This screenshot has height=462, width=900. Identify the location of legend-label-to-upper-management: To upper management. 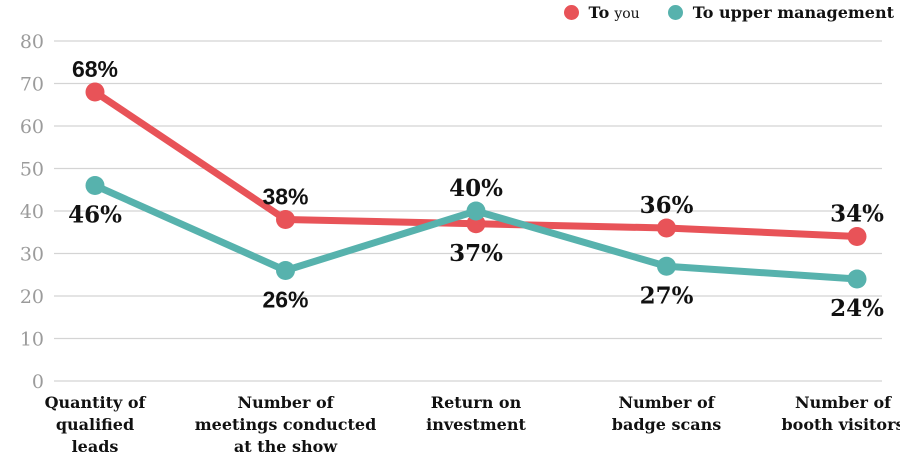
(793, 12).